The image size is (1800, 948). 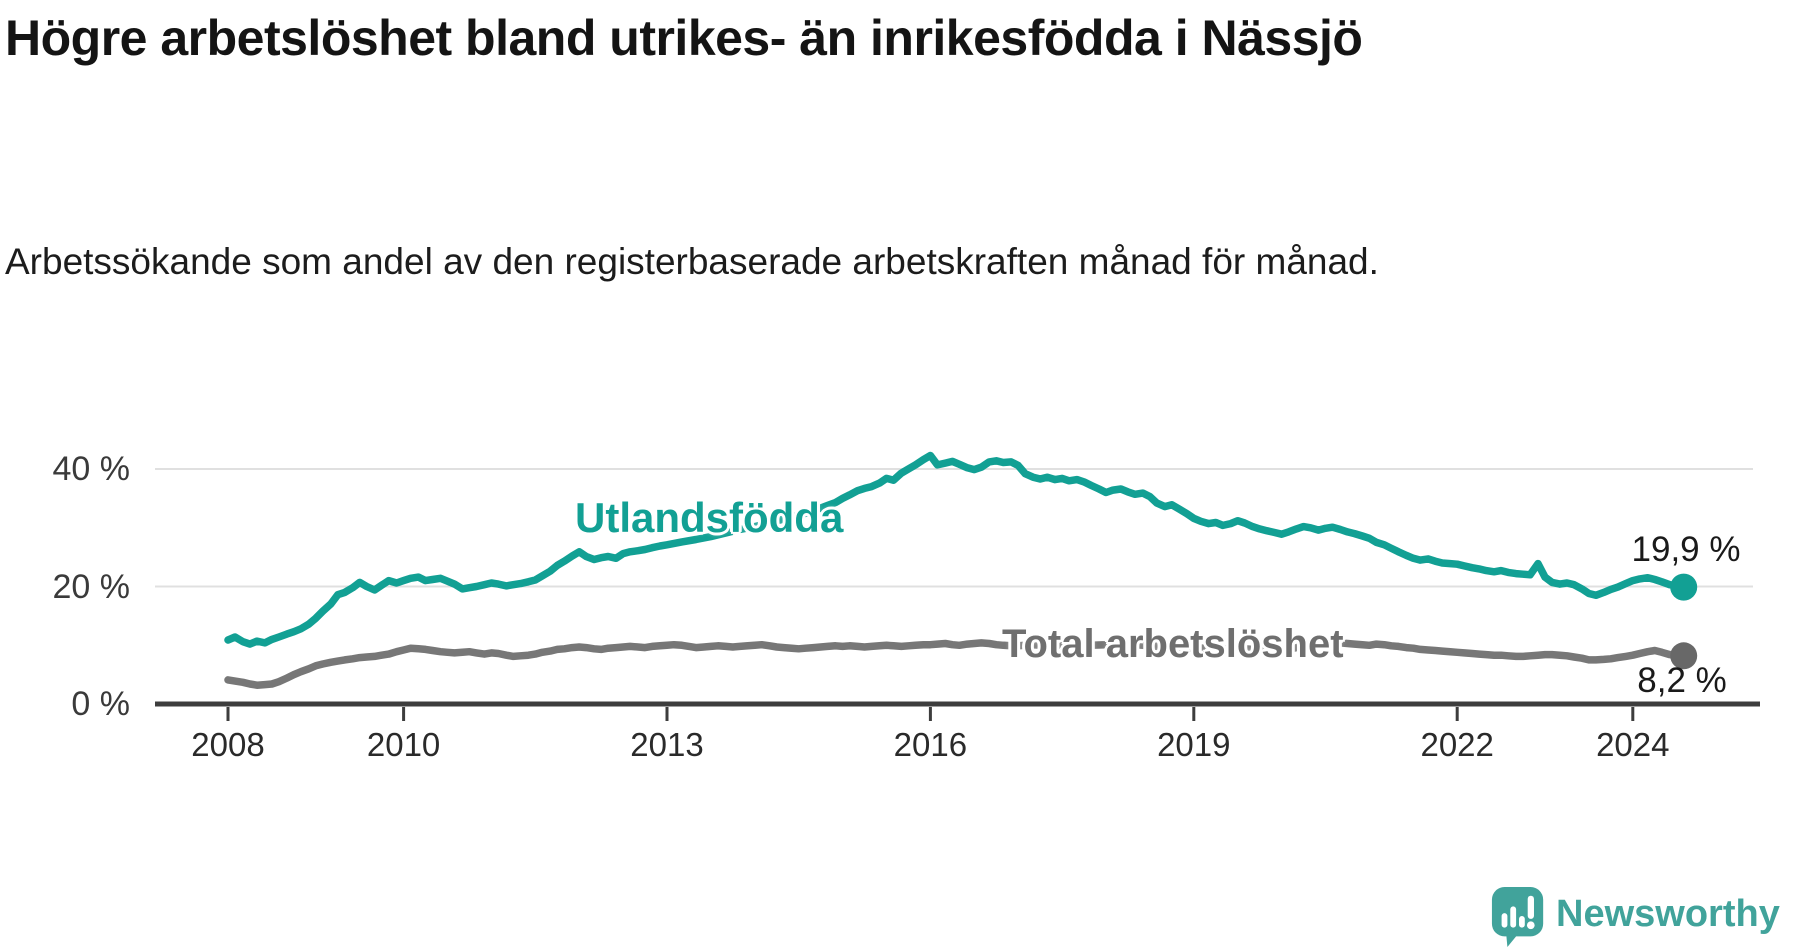 I want to click on x-tick-label-2008: 2008, so click(x=228, y=744).